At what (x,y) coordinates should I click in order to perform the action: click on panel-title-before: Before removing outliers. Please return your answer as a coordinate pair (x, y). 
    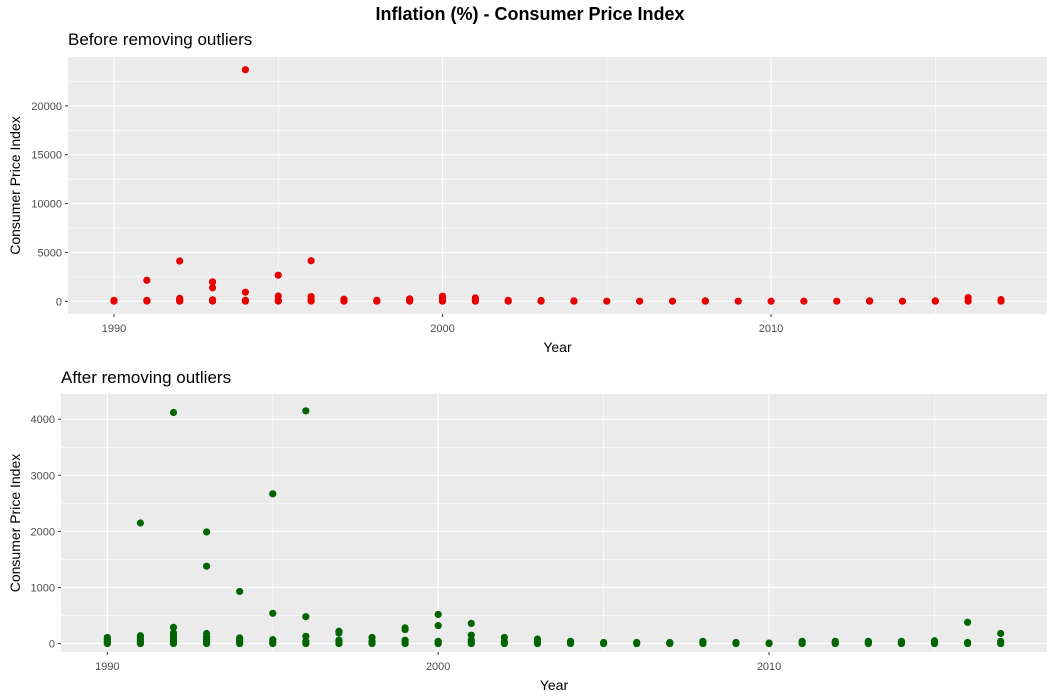
    Looking at the image, I should click on (160, 39).